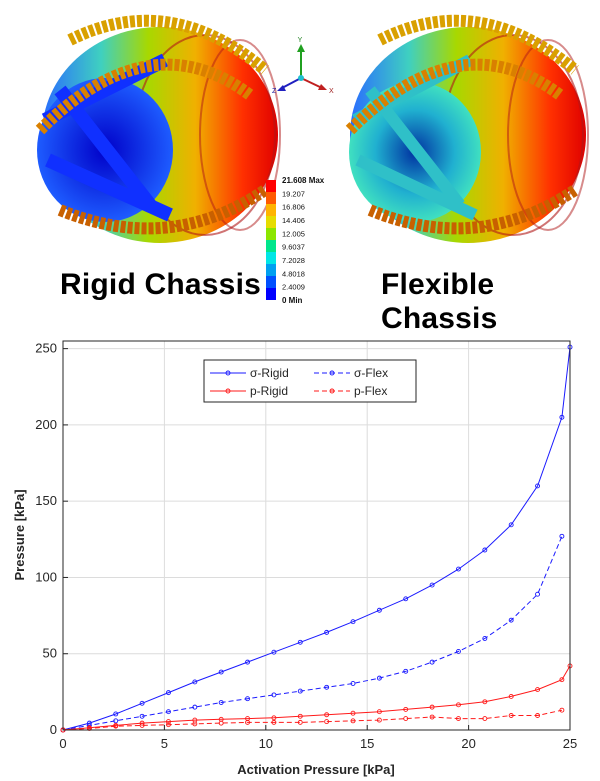 The image size is (600, 781). What do you see at coordinates (269, 373) in the screenshot?
I see `legend-entry: σ-Rigid` at bounding box center [269, 373].